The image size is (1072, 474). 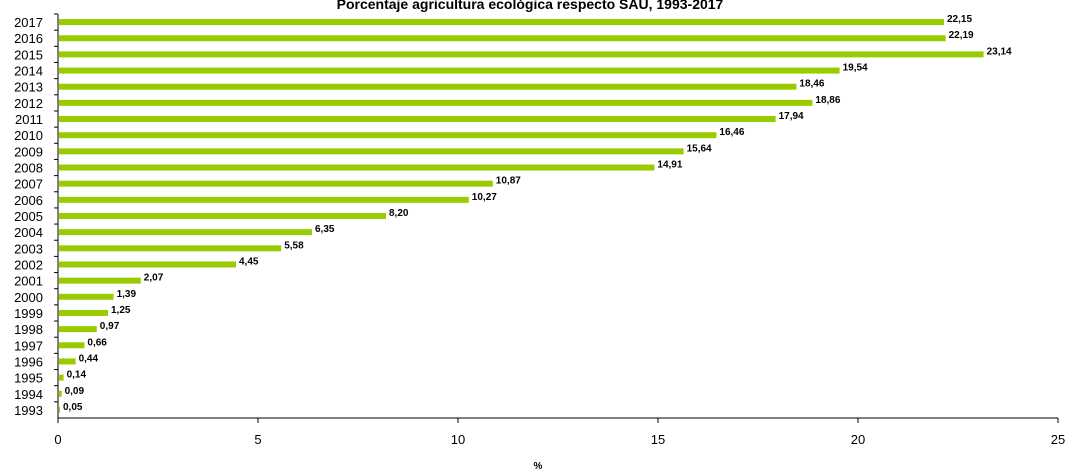 What do you see at coordinates (357, 167) in the screenshot?
I see `bar-2008` at bounding box center [357, 167].